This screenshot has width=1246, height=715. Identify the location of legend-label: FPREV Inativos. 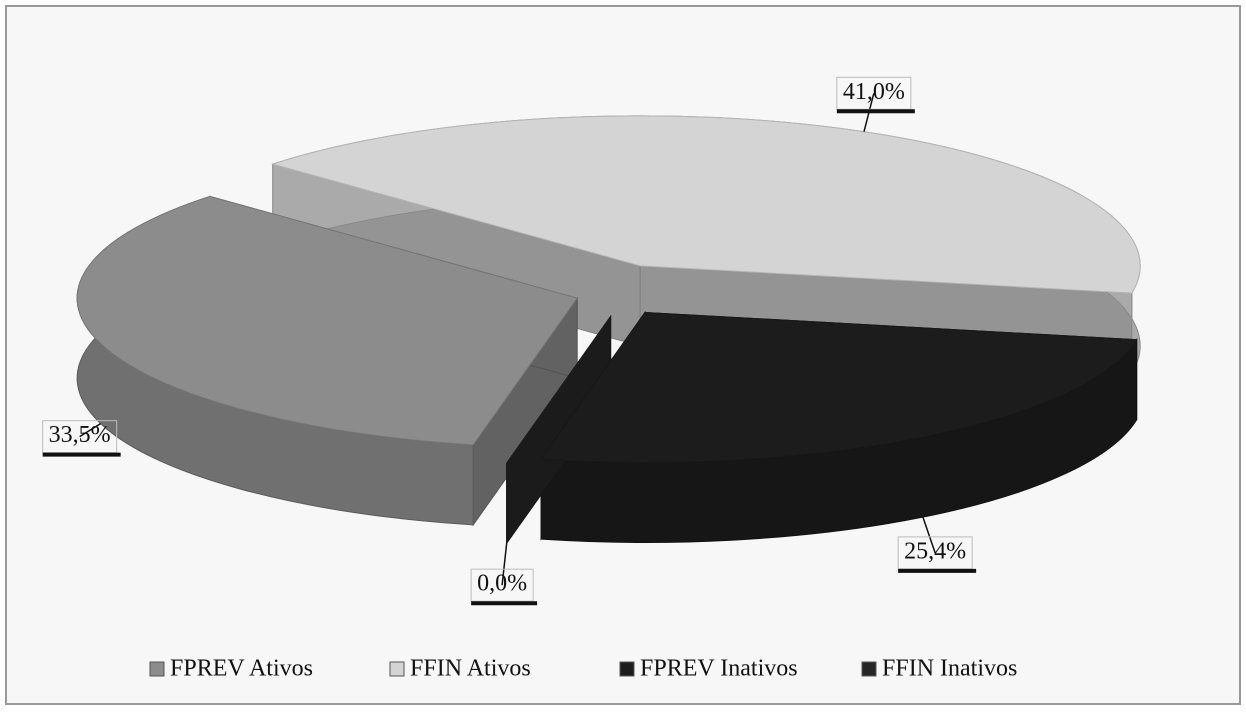
(719, 669).